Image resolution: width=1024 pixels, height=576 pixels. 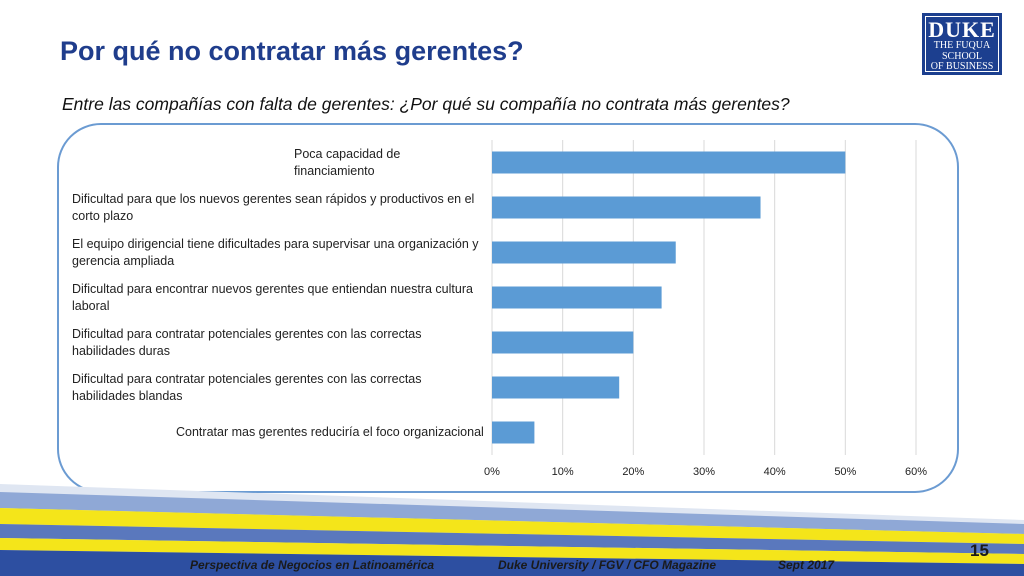 What do you see at coordinates (607, 565) in the screenshot?
I see `footer-center: Duke University / FGV / CFO Magazine` at bounding box center [607, 565].